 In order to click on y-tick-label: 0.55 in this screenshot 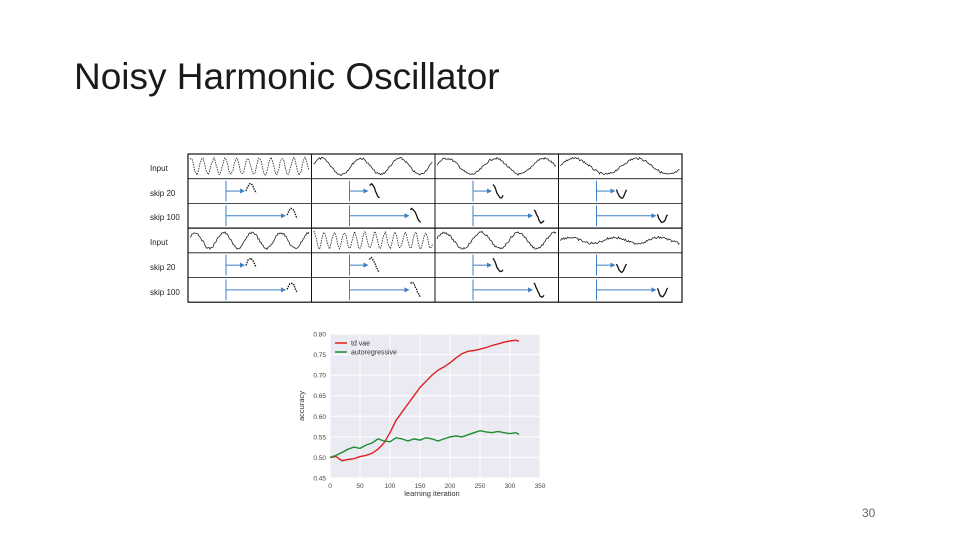, I will do `click(319, 437)`.